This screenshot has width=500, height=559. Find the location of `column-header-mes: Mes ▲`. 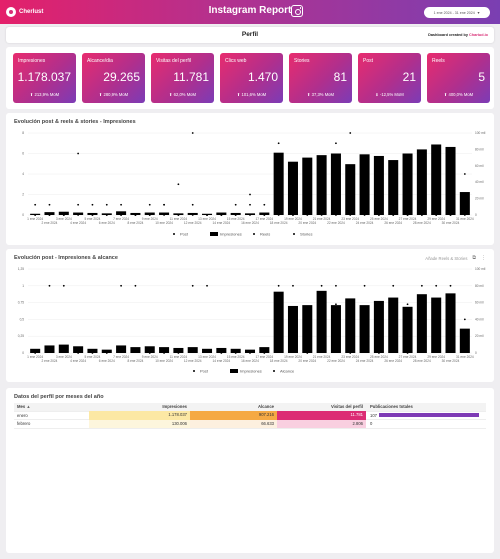

column-header-mes: Mes ▲ is located at coordinates (51, 406).